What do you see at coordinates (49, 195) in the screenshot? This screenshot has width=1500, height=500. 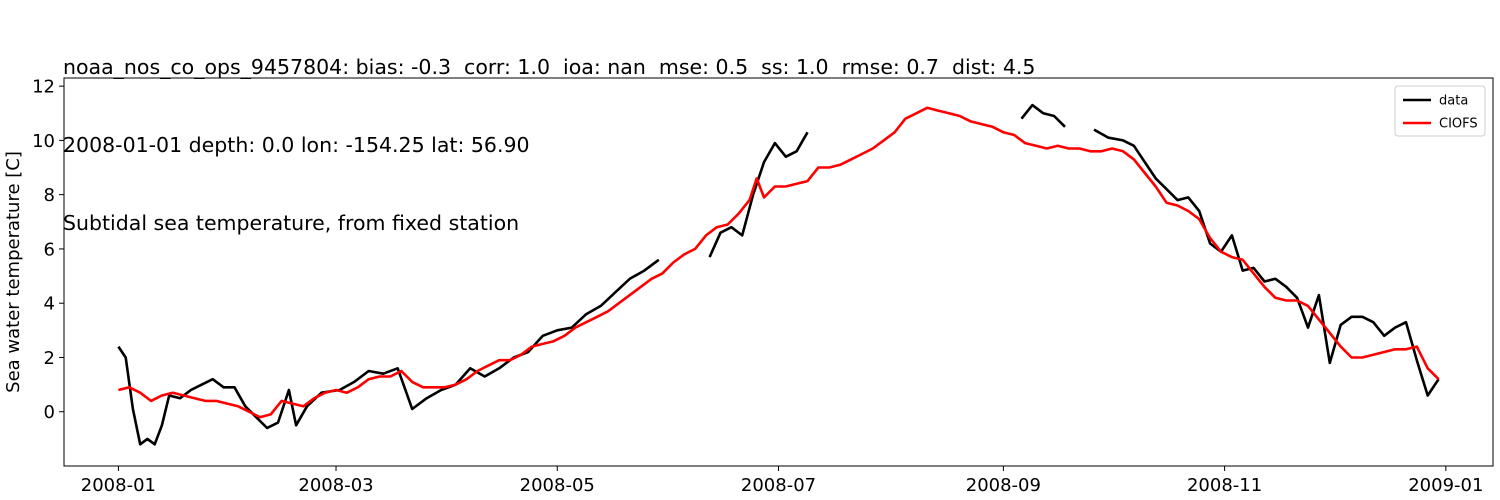 I see `y-tick-label: 8` at bounding box center [49, 195].